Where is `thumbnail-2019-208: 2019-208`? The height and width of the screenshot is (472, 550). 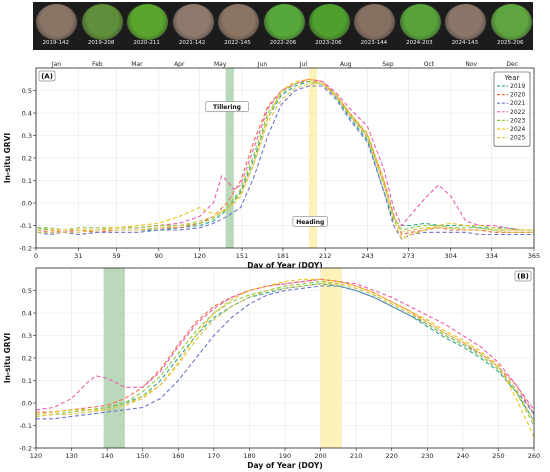 thumbnail-2019-208: 2019-208 is located at coordinates (102, 26).